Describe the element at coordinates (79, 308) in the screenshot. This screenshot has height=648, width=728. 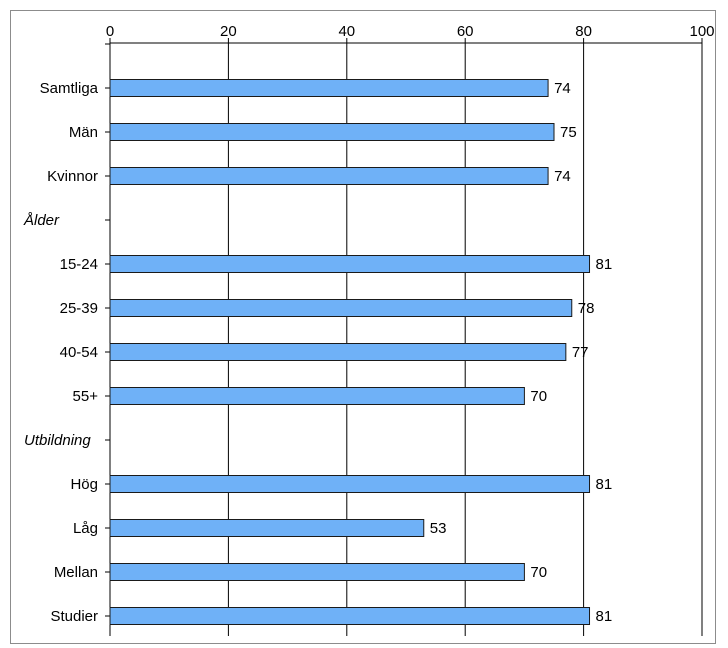
I see `category-label: 25-39` at that location.